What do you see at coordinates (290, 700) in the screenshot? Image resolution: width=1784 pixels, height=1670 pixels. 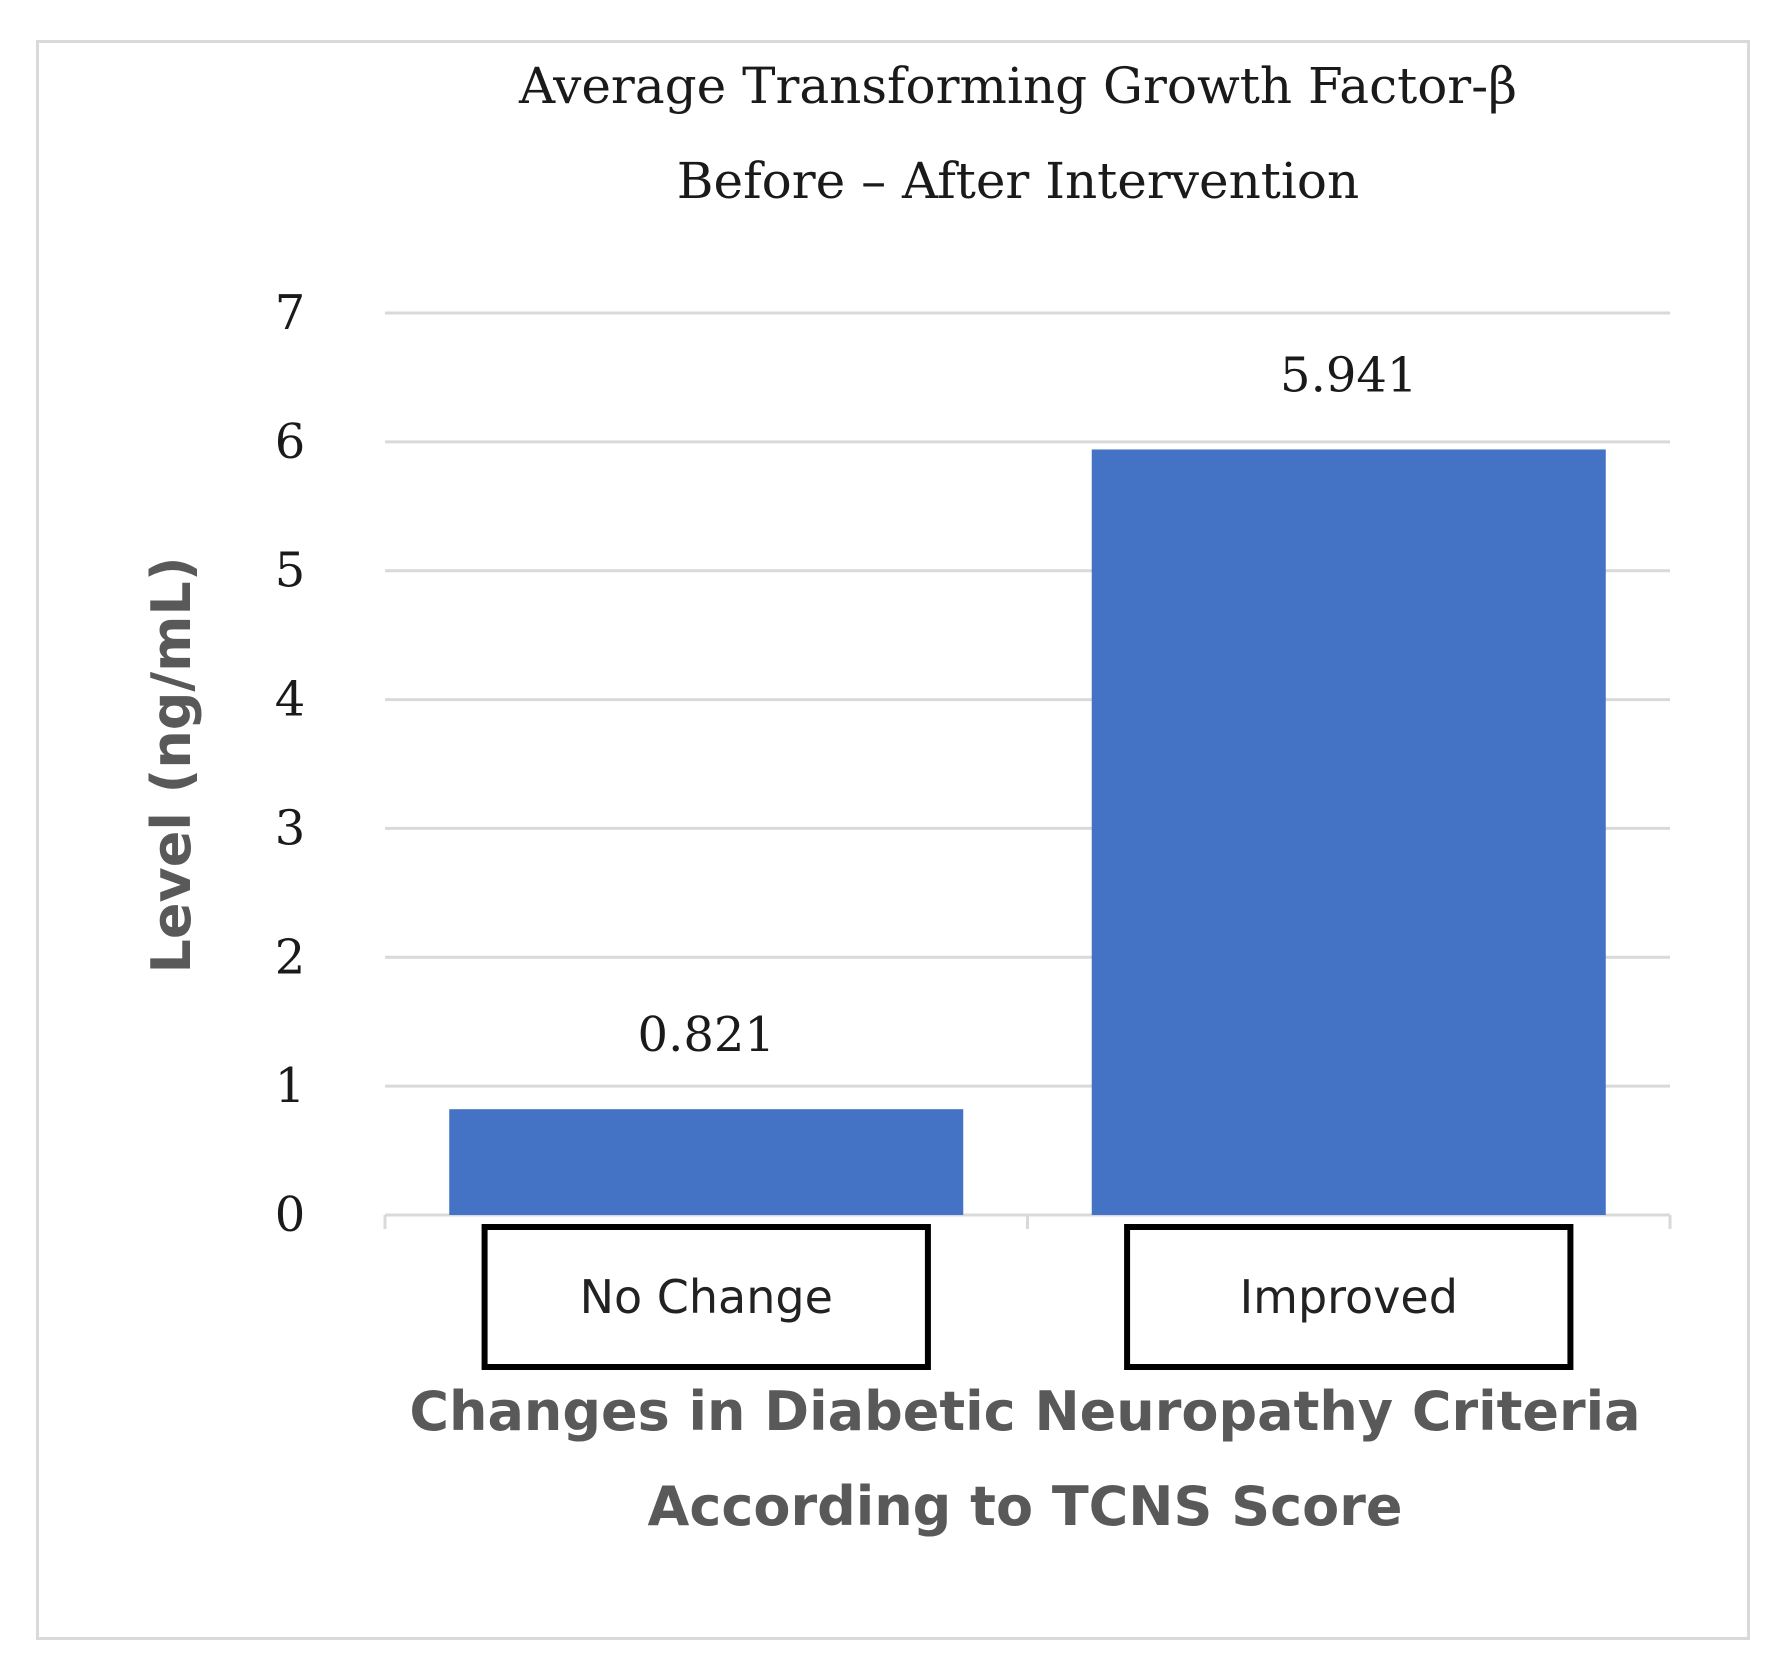 I see `y-tick-label: 4` at bounding box center [290, 700].